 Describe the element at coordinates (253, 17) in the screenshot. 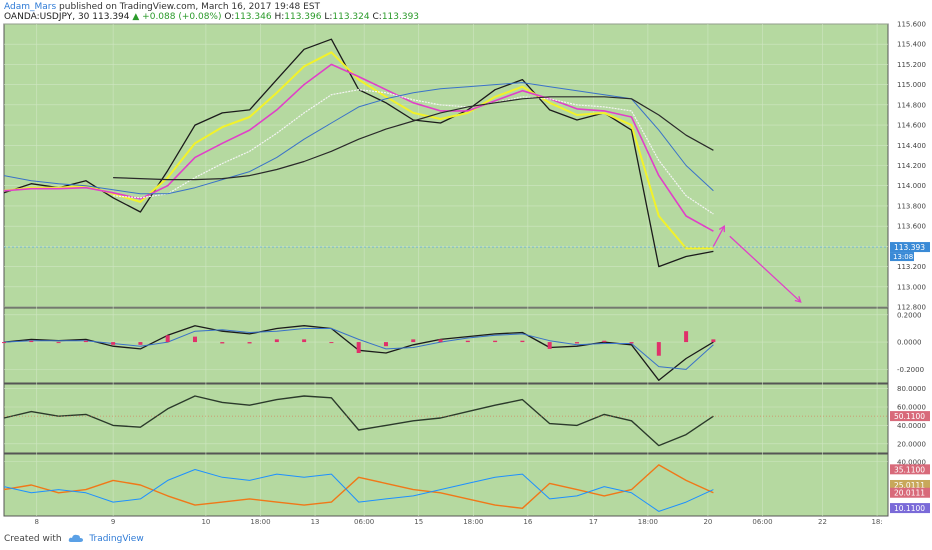

I see `open-value: 113.346` at that location.